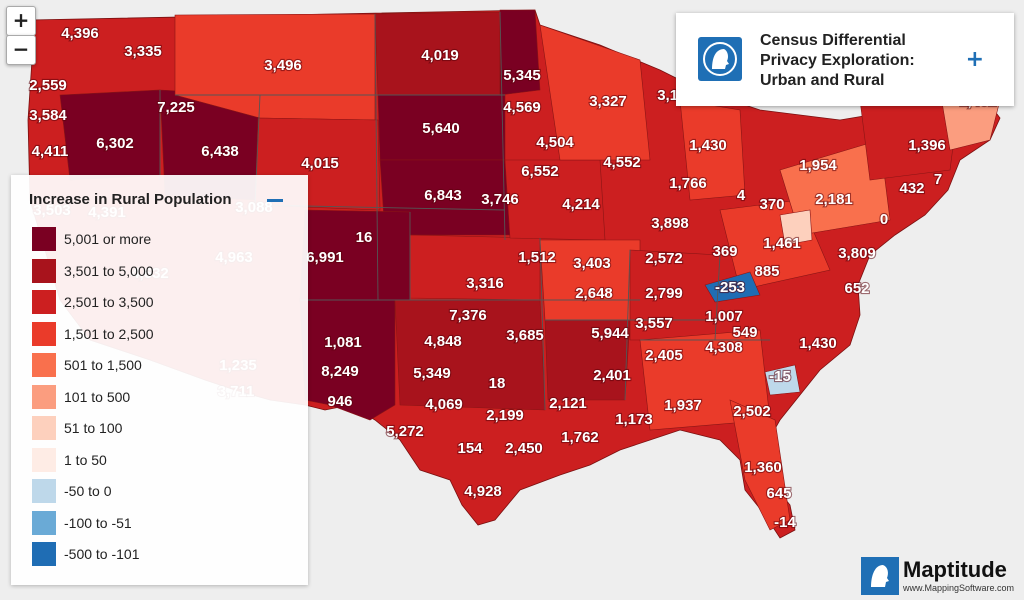 The image size is (1024, 600). Describe the element at coordinates (220, 151) in the screenshot. I see `map-value-label: 6,438` at that location.